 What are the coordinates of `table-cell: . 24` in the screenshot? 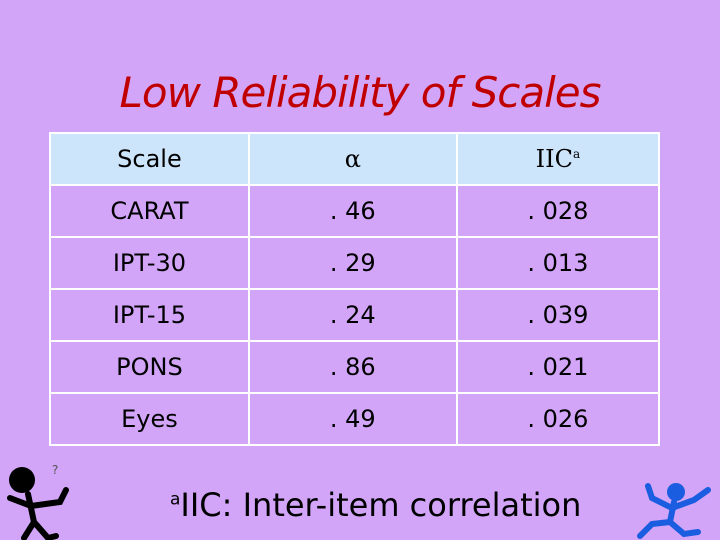 It's located at (352, 315).